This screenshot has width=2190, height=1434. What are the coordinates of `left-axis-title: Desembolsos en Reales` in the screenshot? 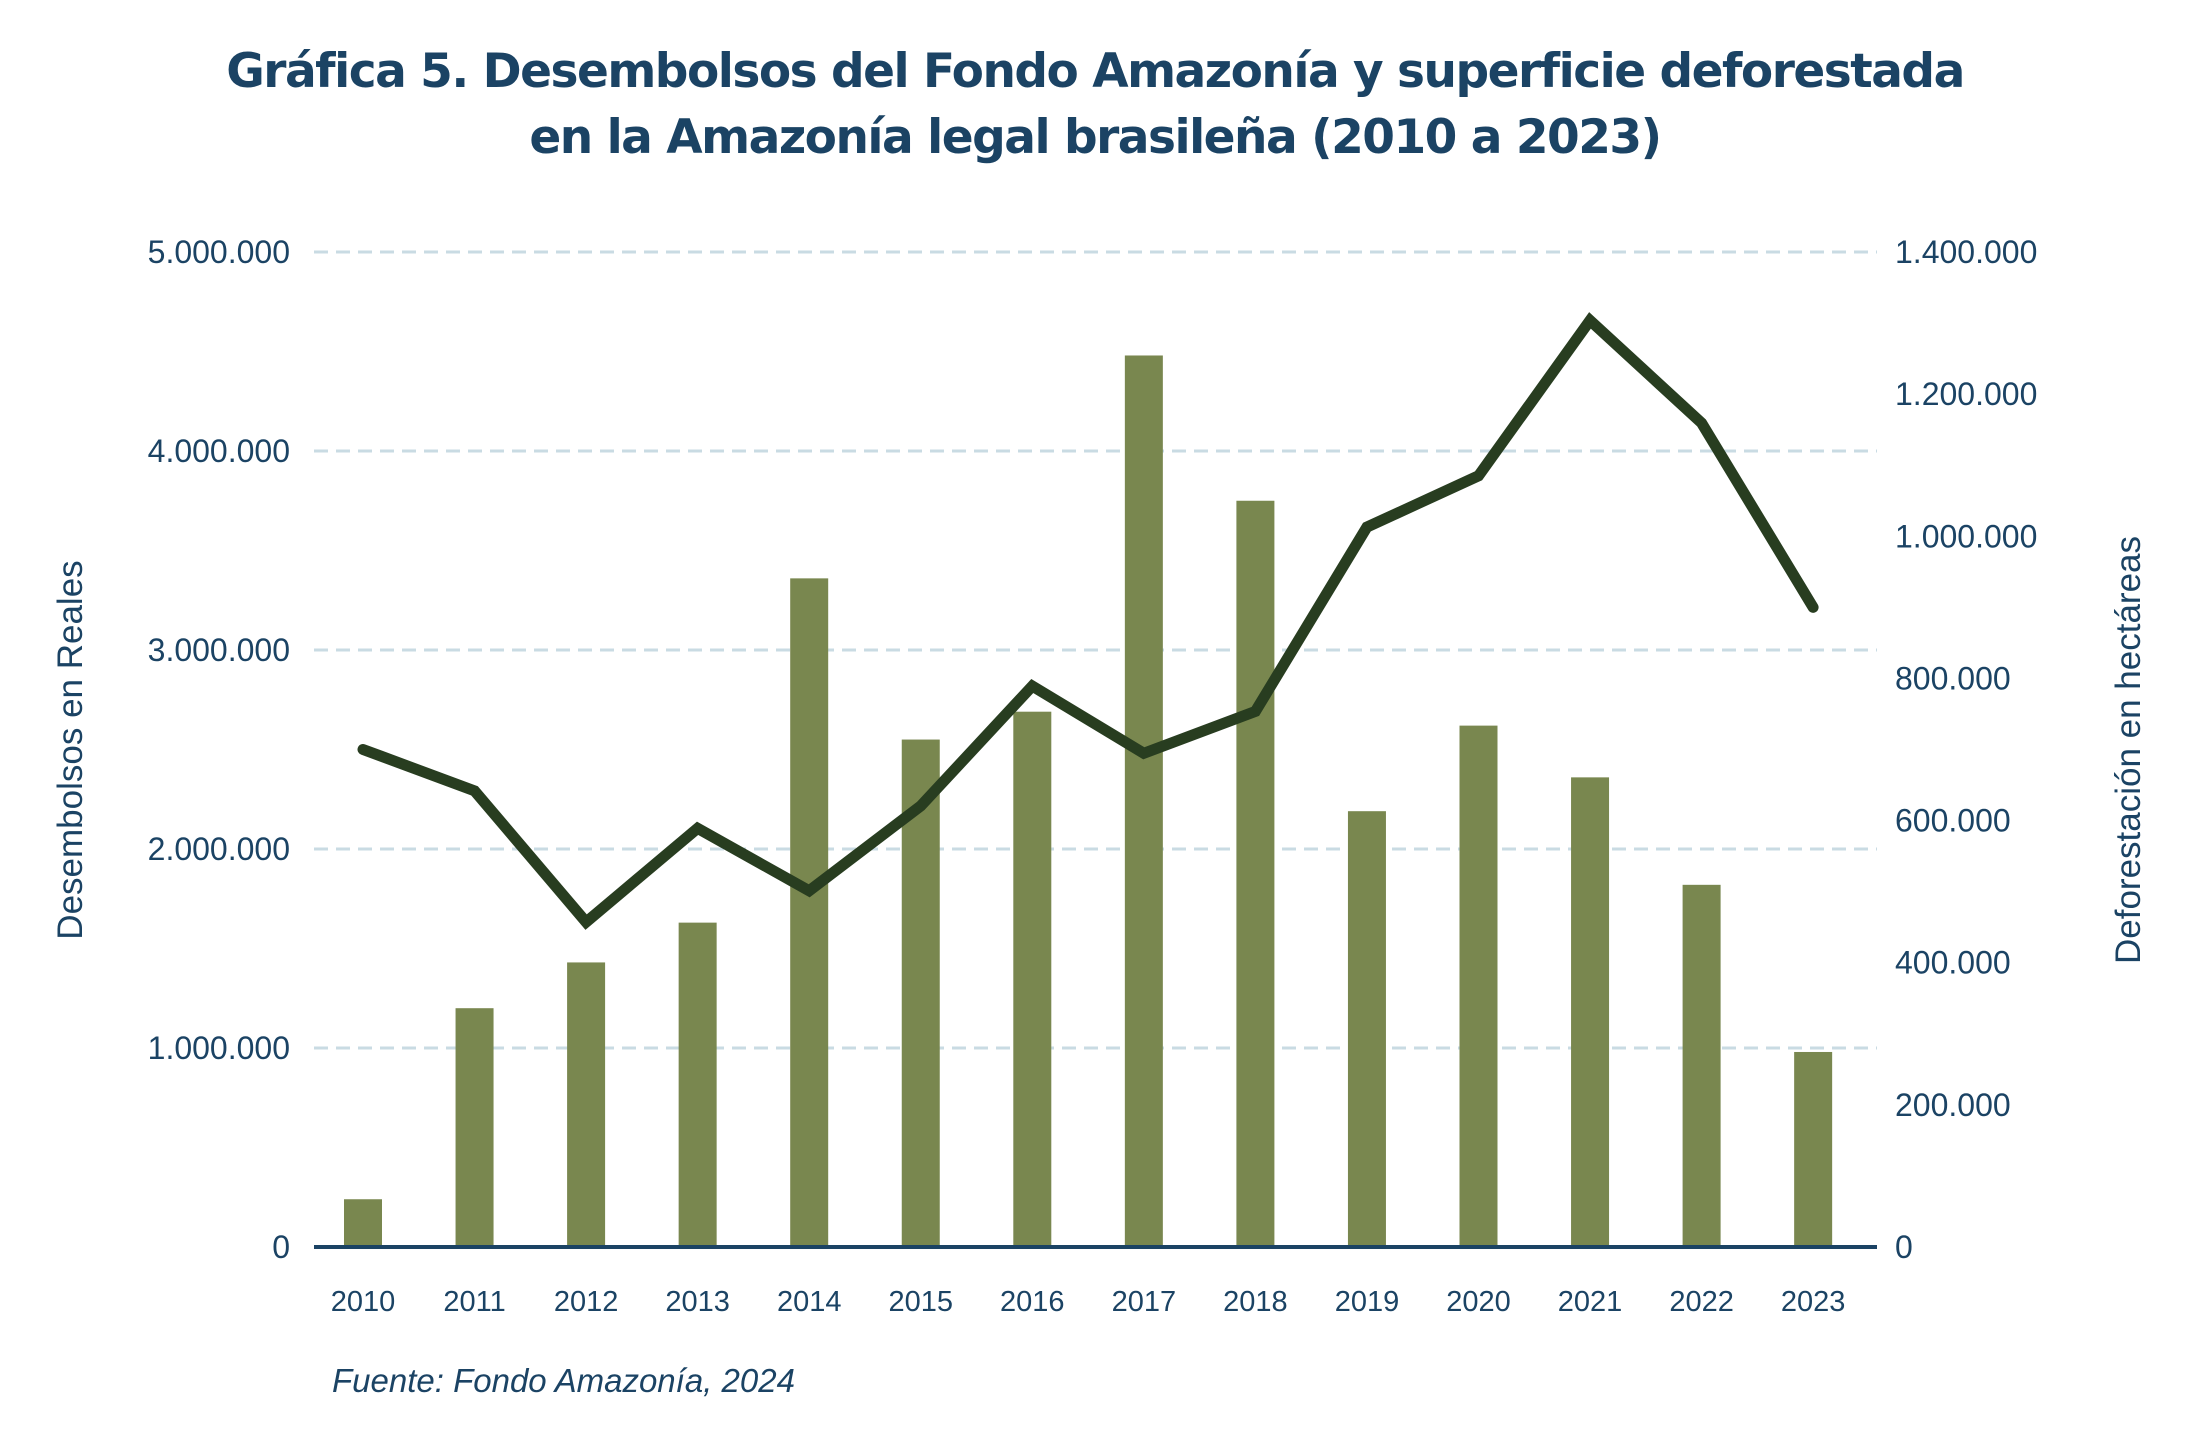 It's located at (70, 749).